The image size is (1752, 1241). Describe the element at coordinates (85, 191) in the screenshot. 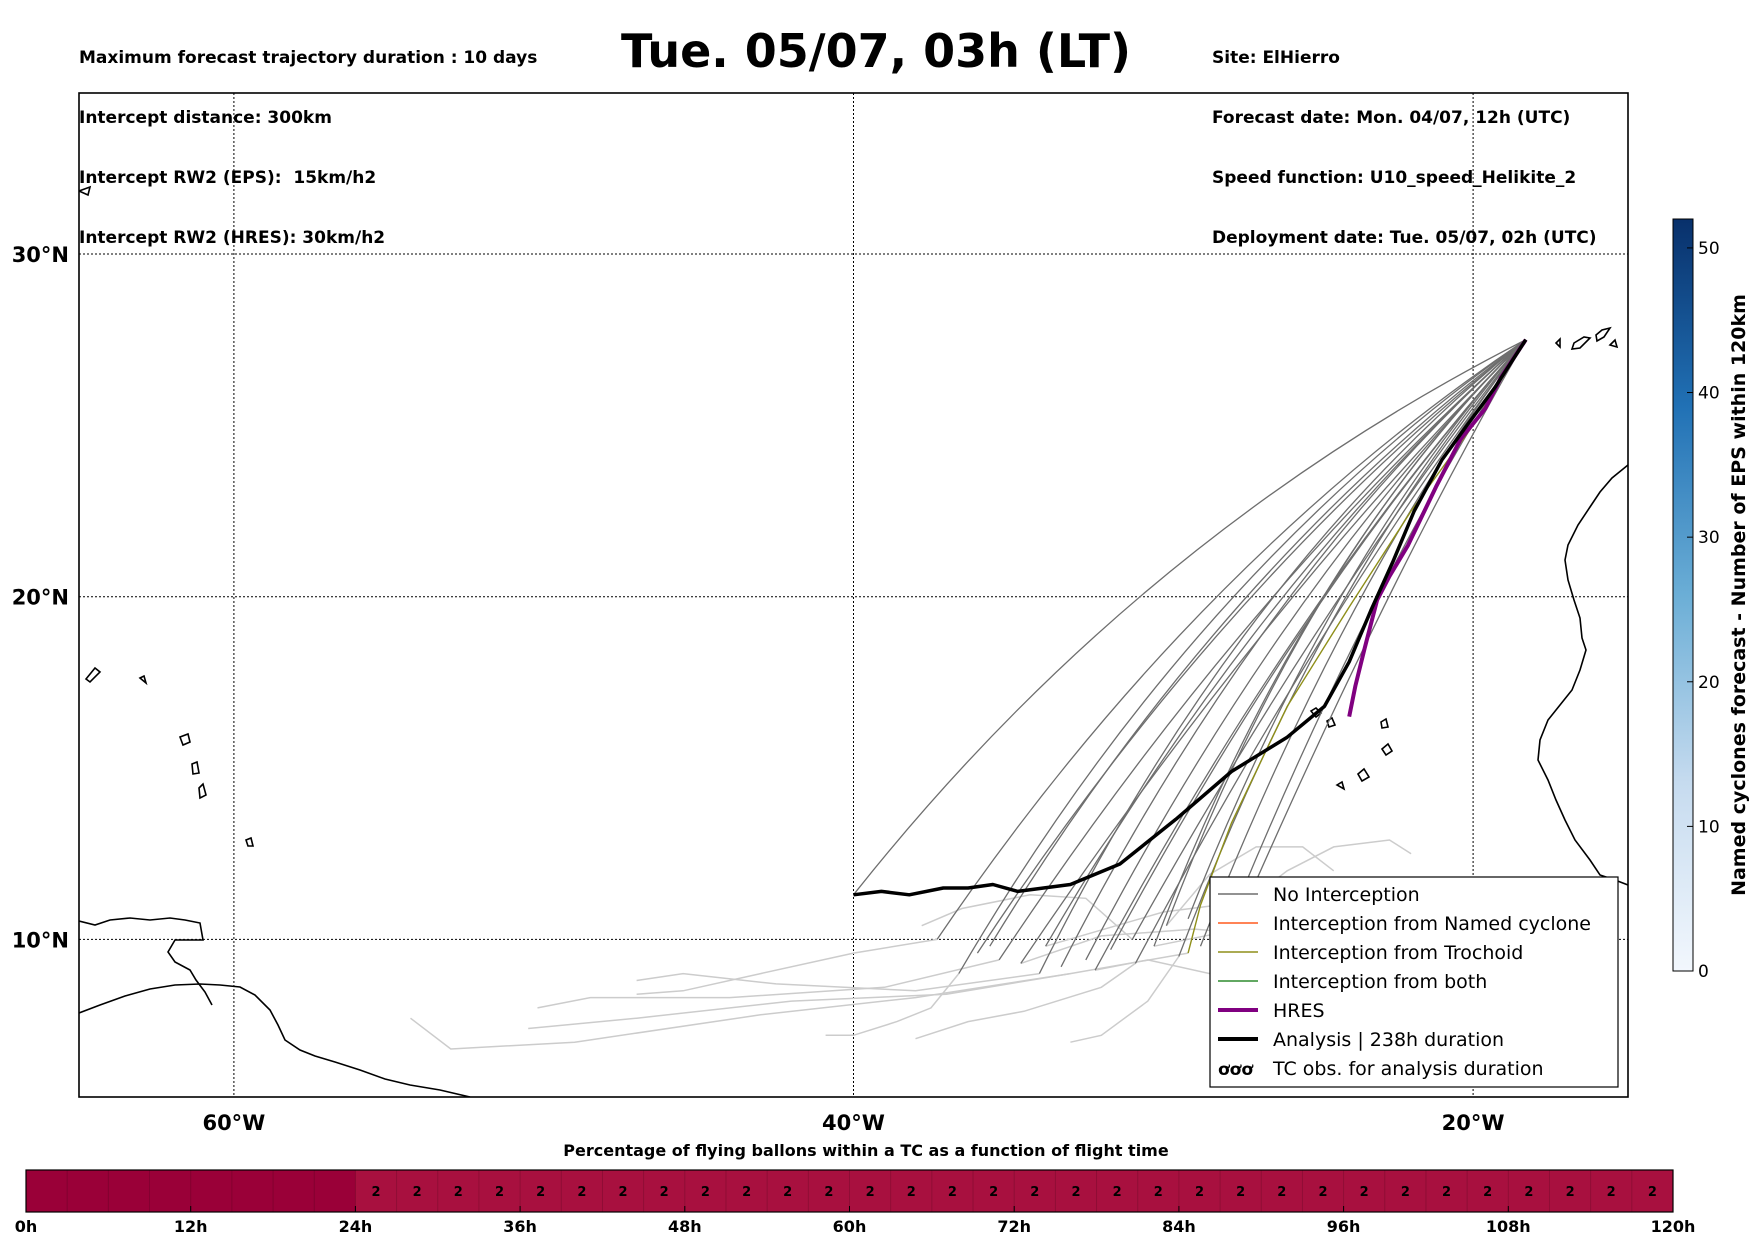

I see `island-hispaniola` at that location.